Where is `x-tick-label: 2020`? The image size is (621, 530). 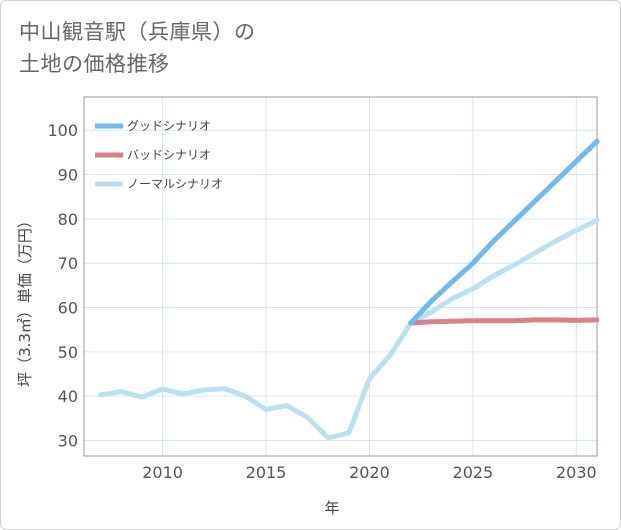 x-tick-label: 2020 is located at coordinates (369, 472).